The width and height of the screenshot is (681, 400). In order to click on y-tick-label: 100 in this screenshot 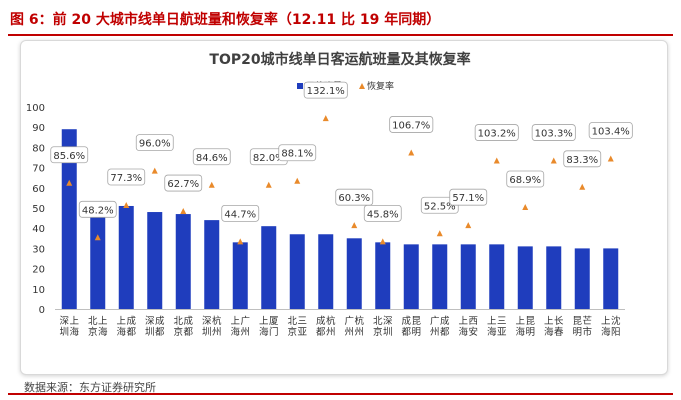, I will do `click(35, 108)`.